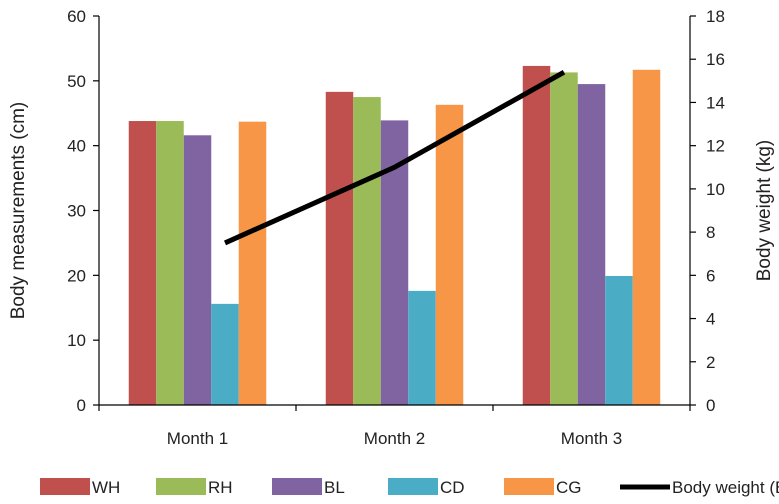  What do you see at coordinates (220, 487) in the screenshot?
I see `legend-label: RH` at bounding box center [220, 487].